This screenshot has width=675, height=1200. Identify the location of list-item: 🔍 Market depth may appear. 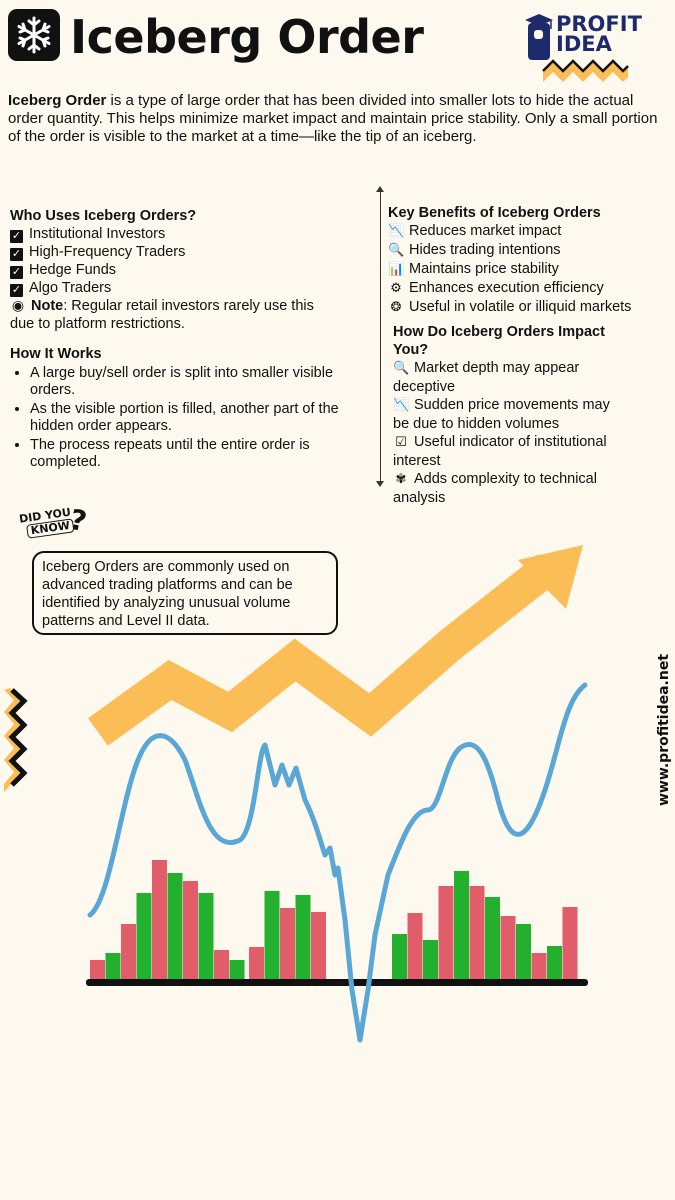
(533, 368).